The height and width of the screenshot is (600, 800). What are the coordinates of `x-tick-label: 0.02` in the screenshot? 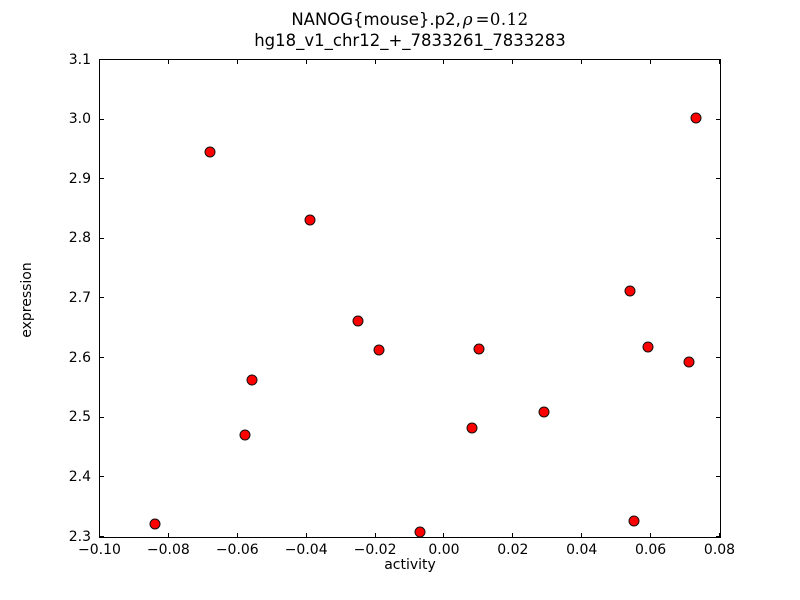 It's located at (513, 550).